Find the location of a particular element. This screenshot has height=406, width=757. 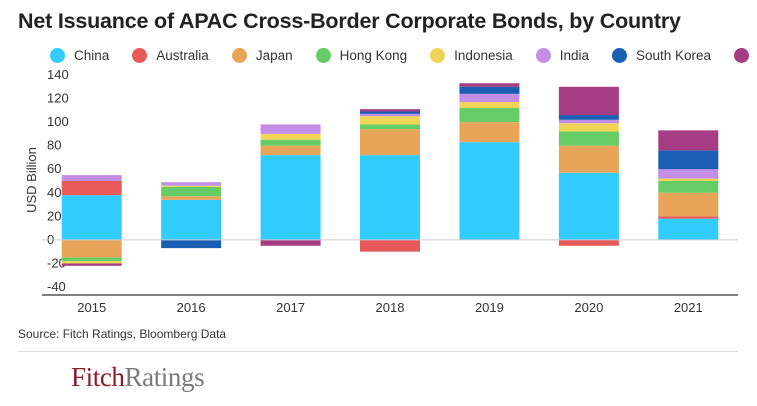

bar-segment-china-2019 is located at coordinates (489, 191).